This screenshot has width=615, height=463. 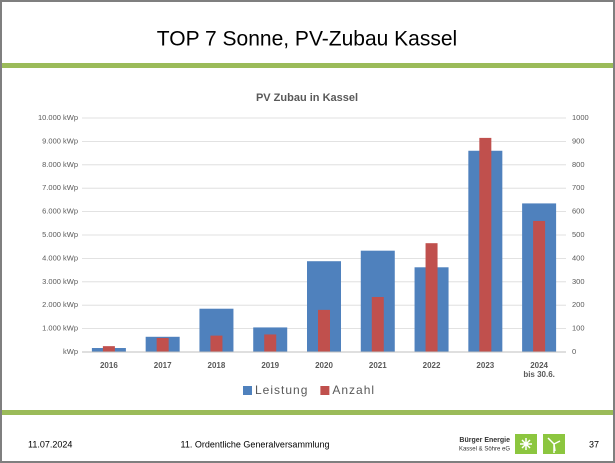 What do you see at coordinates (50, 444) in the screenshot?
I see `footer-date: 11.07.2024` at bounding box center [50, 444].